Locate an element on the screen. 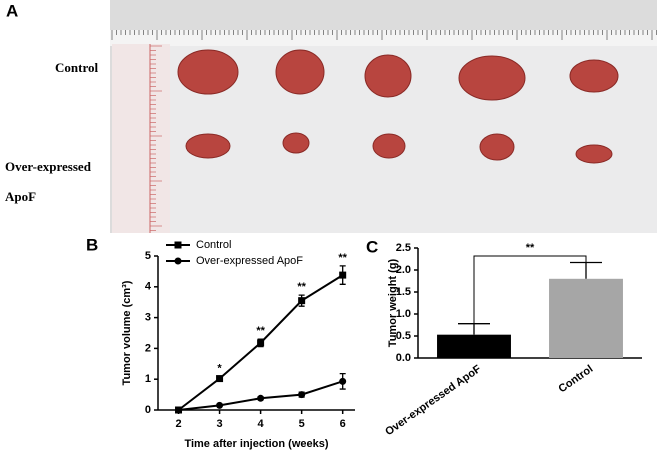  legend-label: Over-expressed ApoF is located at coordinates (249, 261).